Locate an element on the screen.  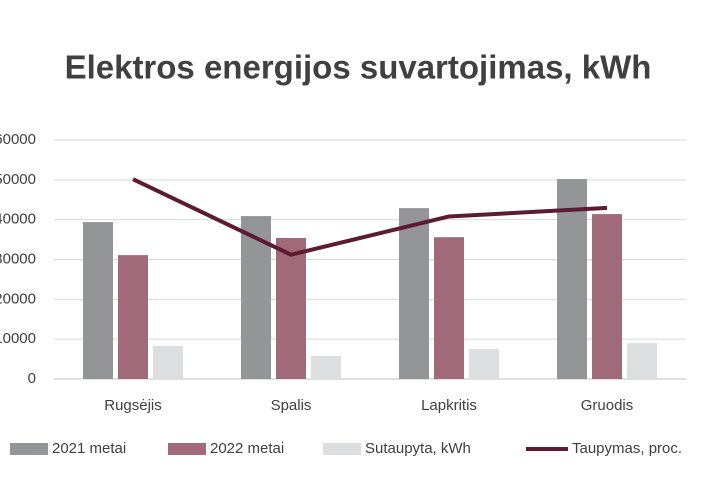
y-tick-label: 0 is located at coordinates (32, 378).